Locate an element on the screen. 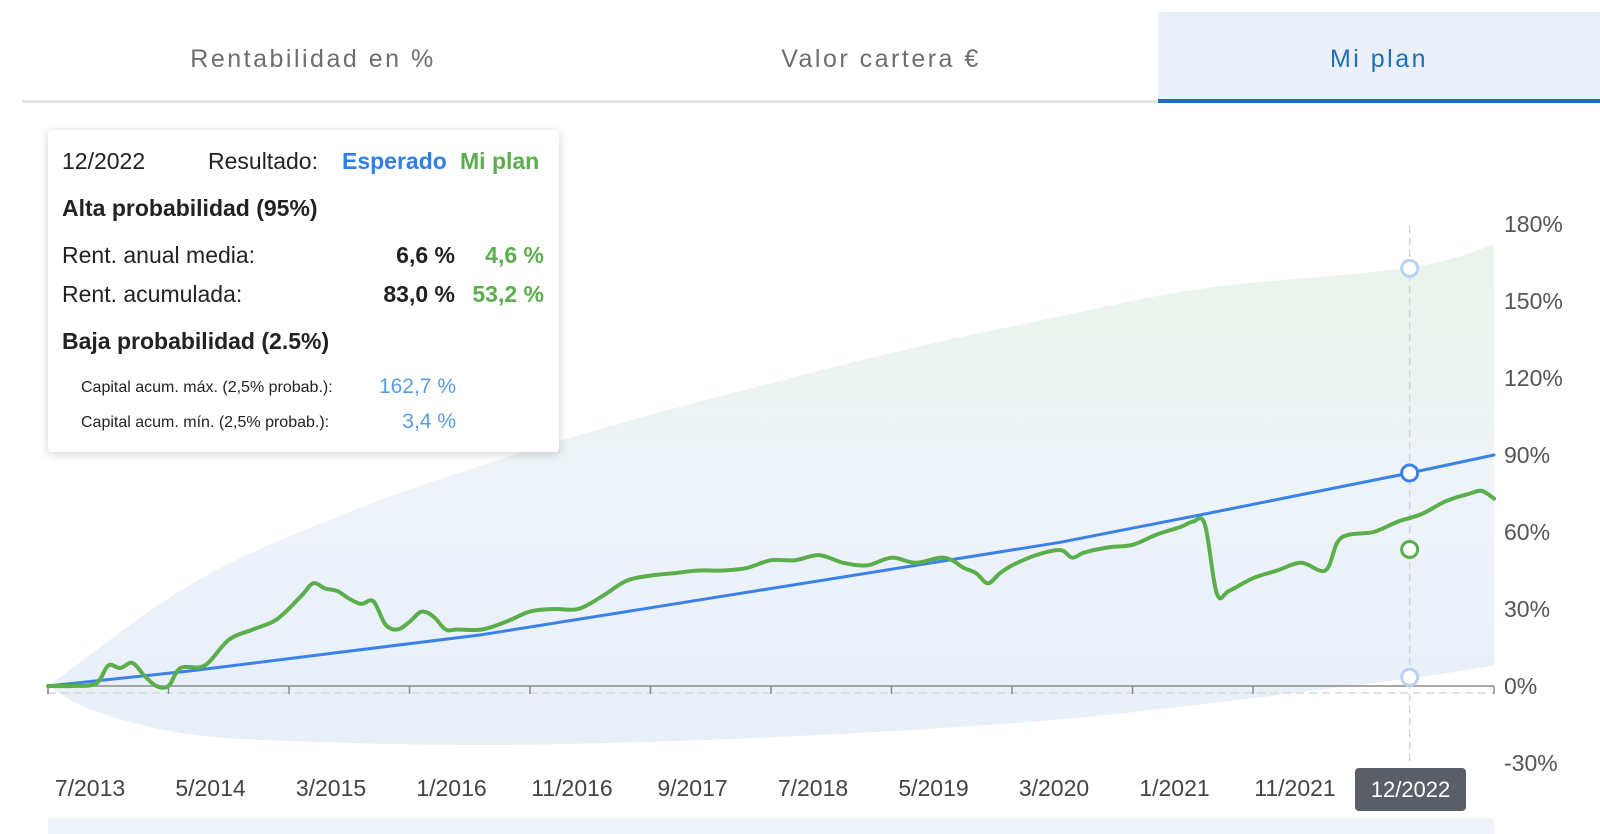 The image size is (1600, 834). tooltip-rent-acum-miplan: 53,2 % is located at coordinates (508, 294).